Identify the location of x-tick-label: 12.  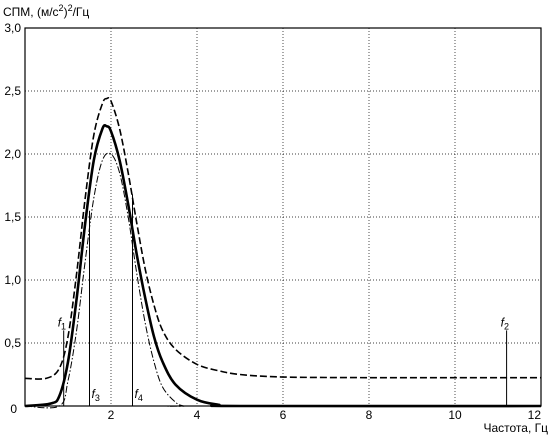
(535, 415).